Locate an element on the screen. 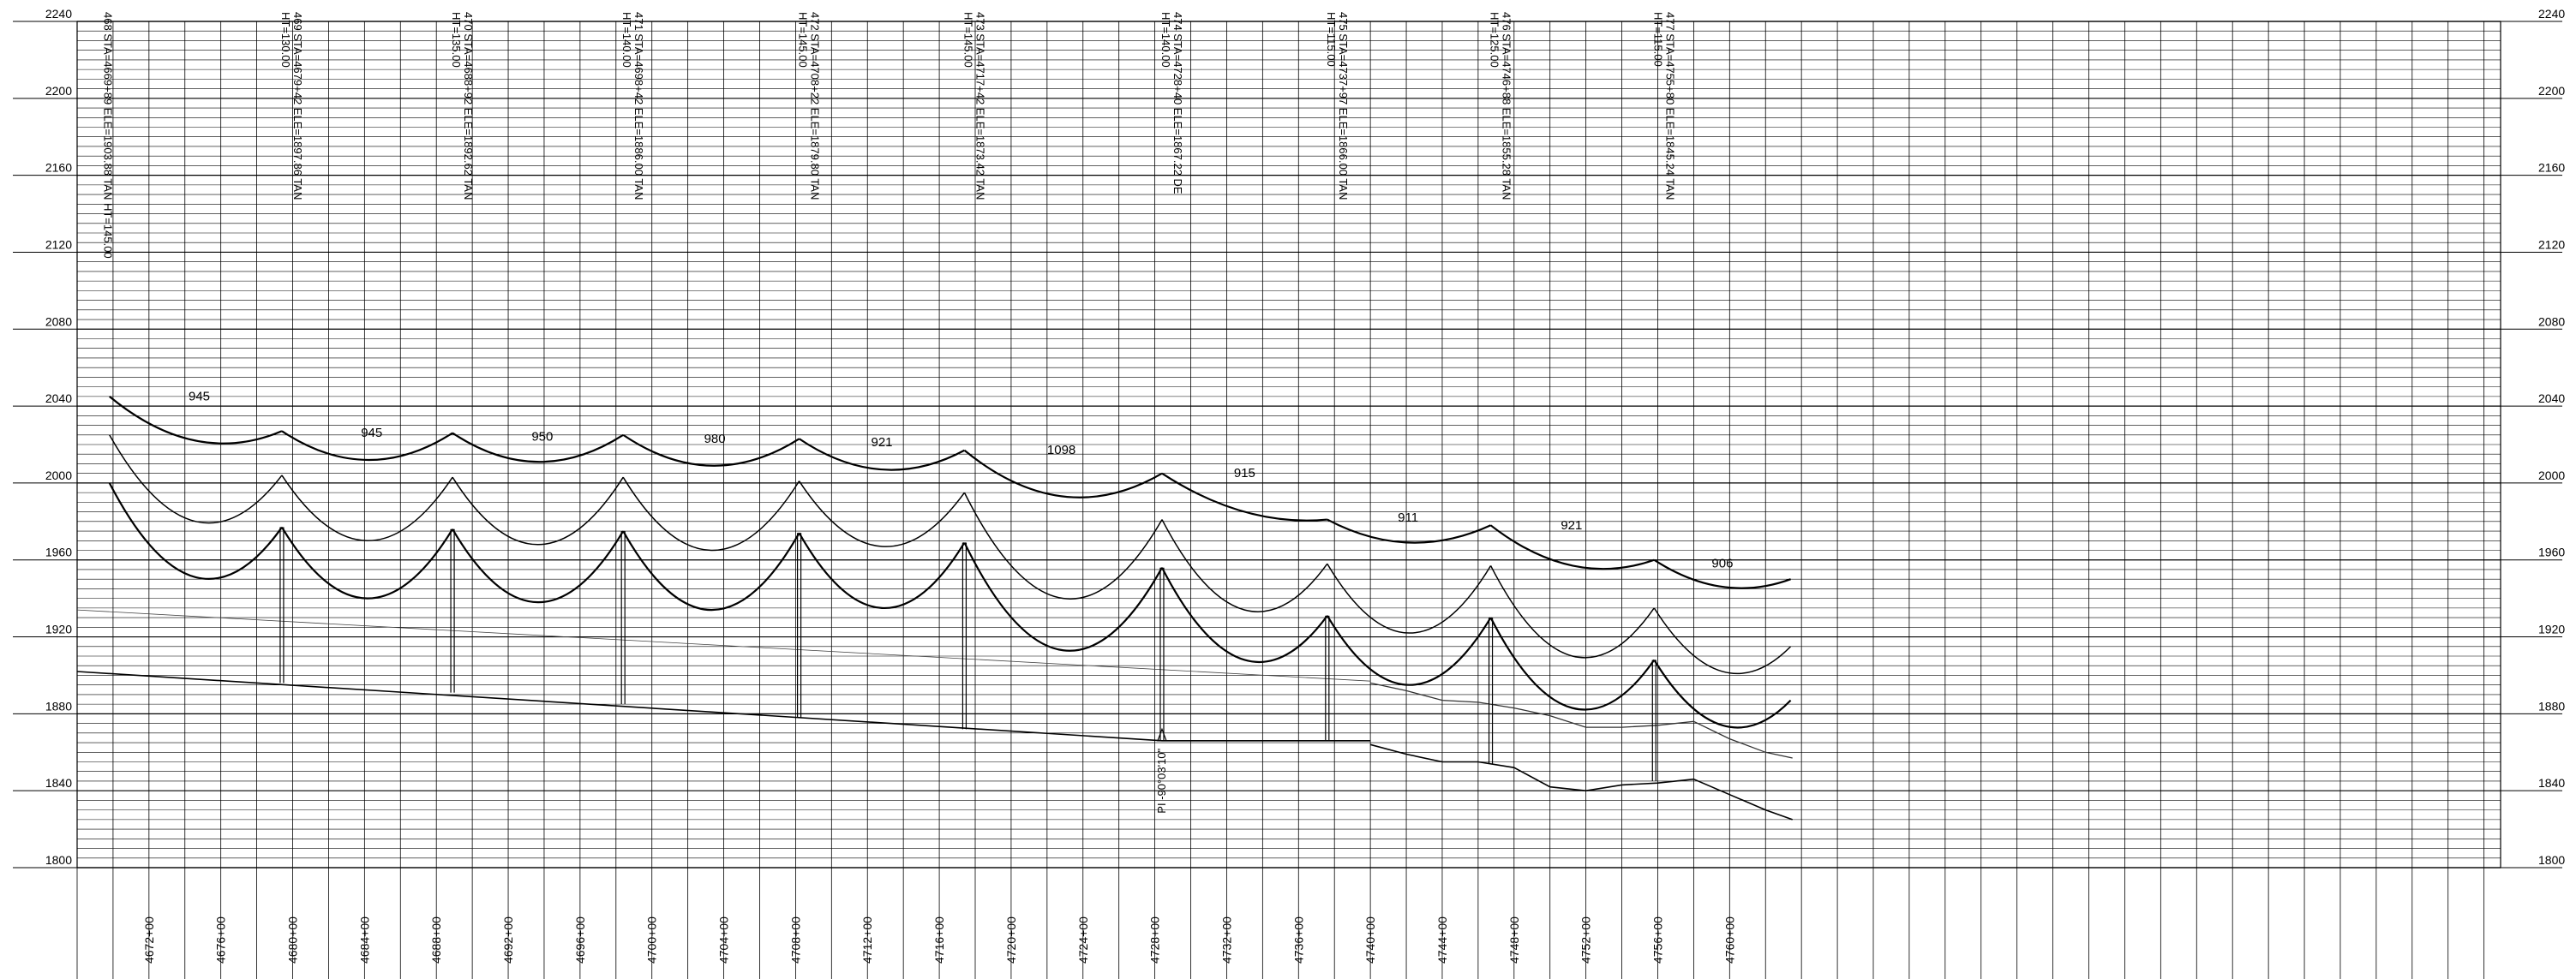 This screenshot has height=979, width=2576. y-tick-label-left: 2200 is located at coordinates (58, 91).